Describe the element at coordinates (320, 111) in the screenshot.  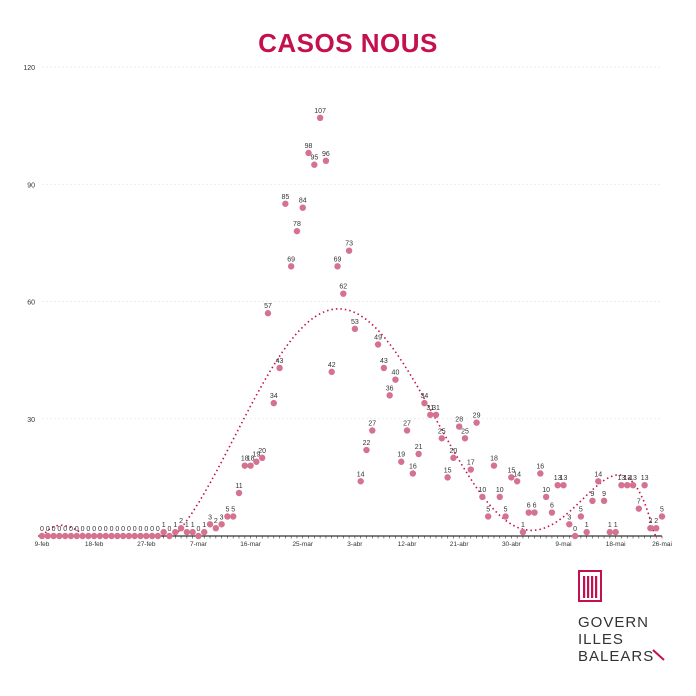
I see `data-label: 107` at that location.